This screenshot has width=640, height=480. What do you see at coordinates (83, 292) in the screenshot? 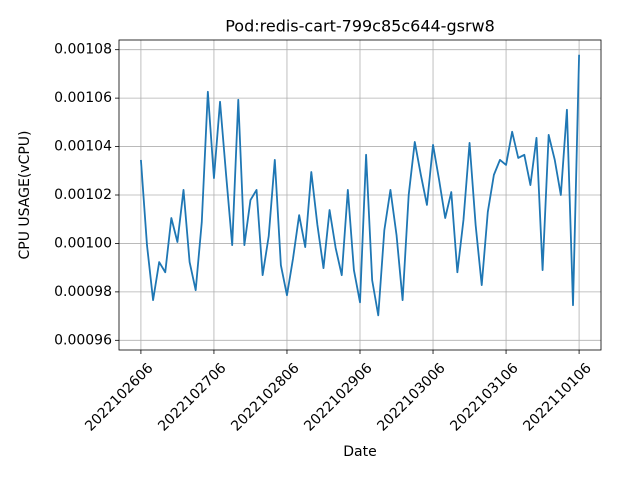
I see `y-tick-label: 0.00098` at bounding box center [83, 292].